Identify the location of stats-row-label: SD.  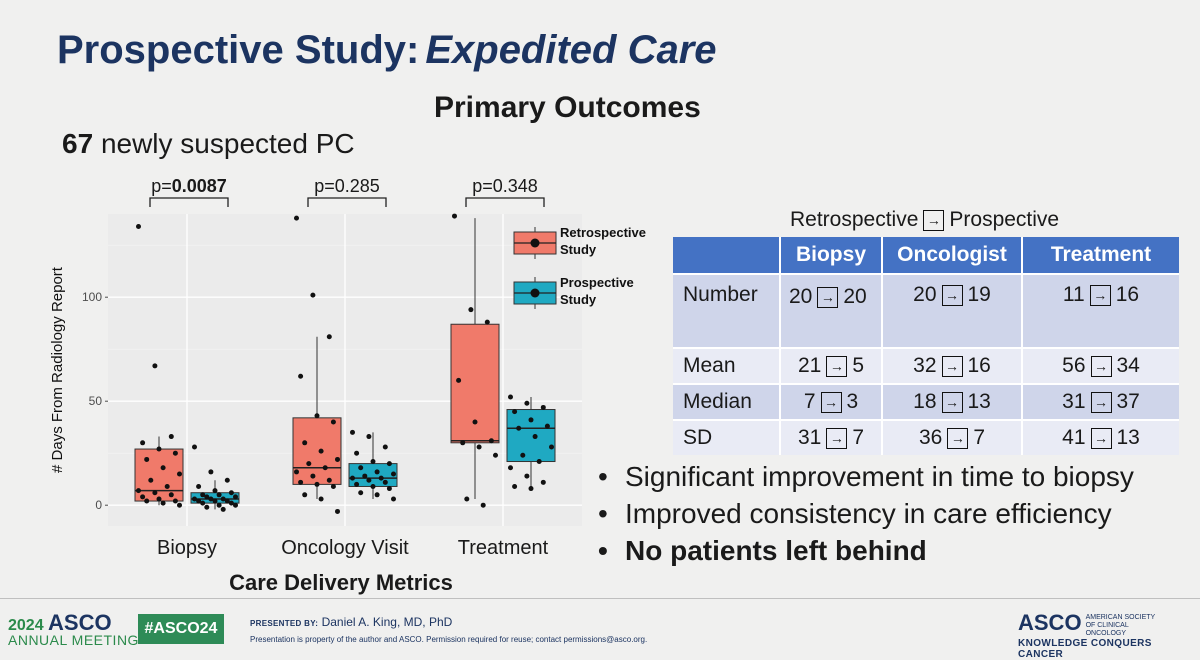
(726, 437).